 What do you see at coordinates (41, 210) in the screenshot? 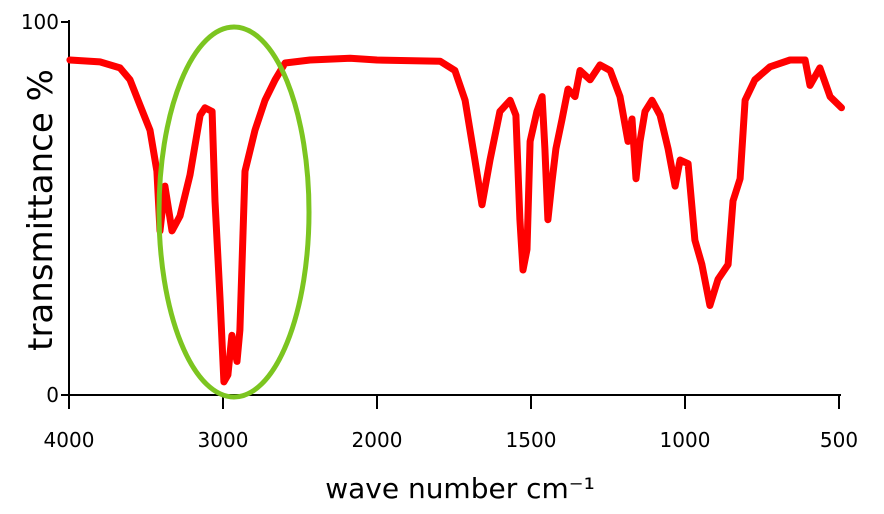
I see `y-axis-label: transmittance %` at bounding box center [41, 210].